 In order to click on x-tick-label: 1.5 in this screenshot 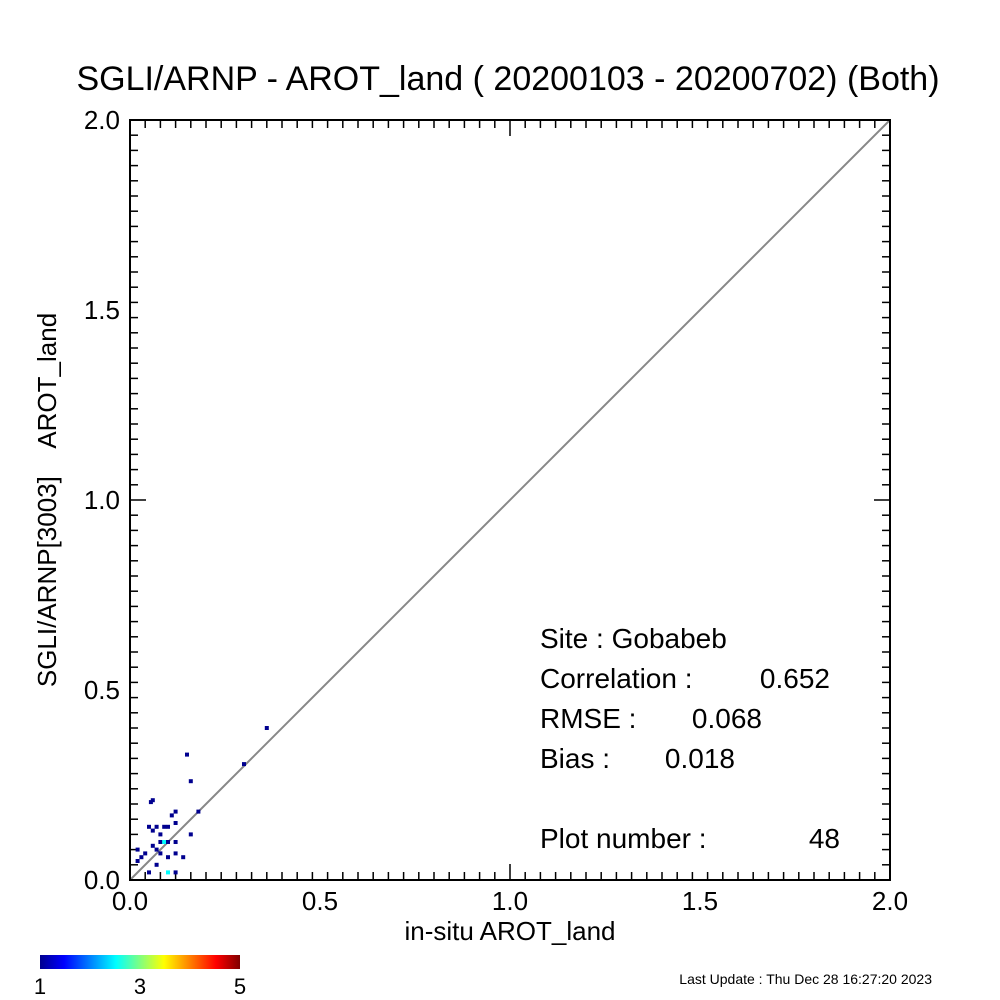, I will do `click(700, 901)`.